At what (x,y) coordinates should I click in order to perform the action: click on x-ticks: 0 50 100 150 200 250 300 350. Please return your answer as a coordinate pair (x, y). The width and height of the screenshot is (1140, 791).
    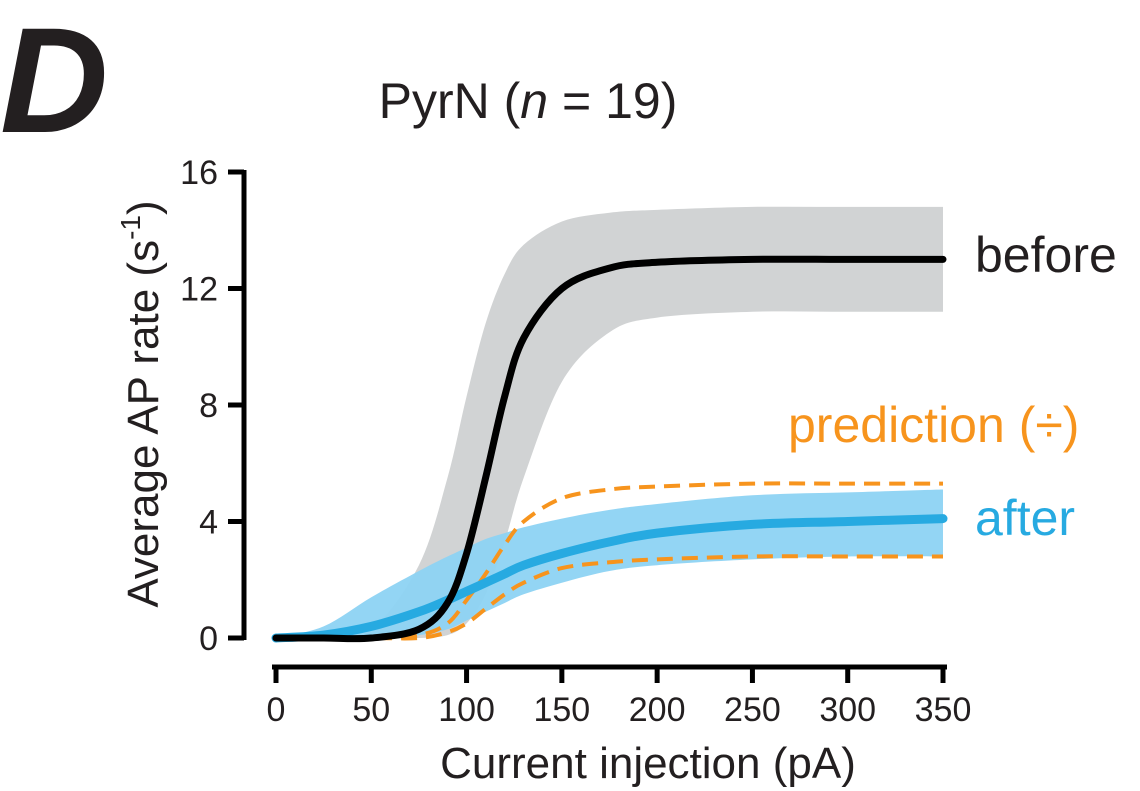
    Looking at the image, I should click on (619, 698).